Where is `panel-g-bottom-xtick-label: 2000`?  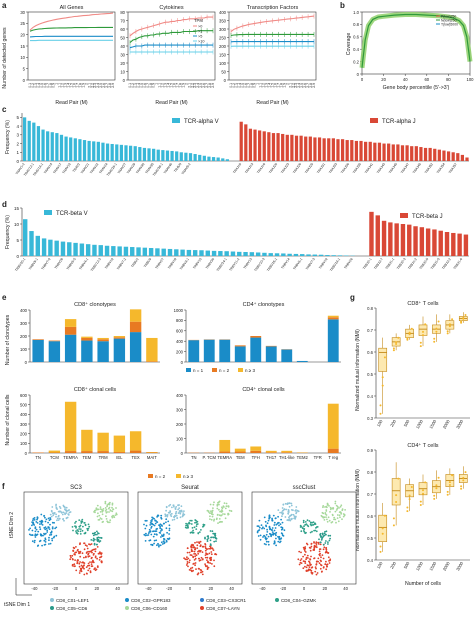 panel-g-bottom-xtick-label: 2000 is located at coordinates (446, 565).